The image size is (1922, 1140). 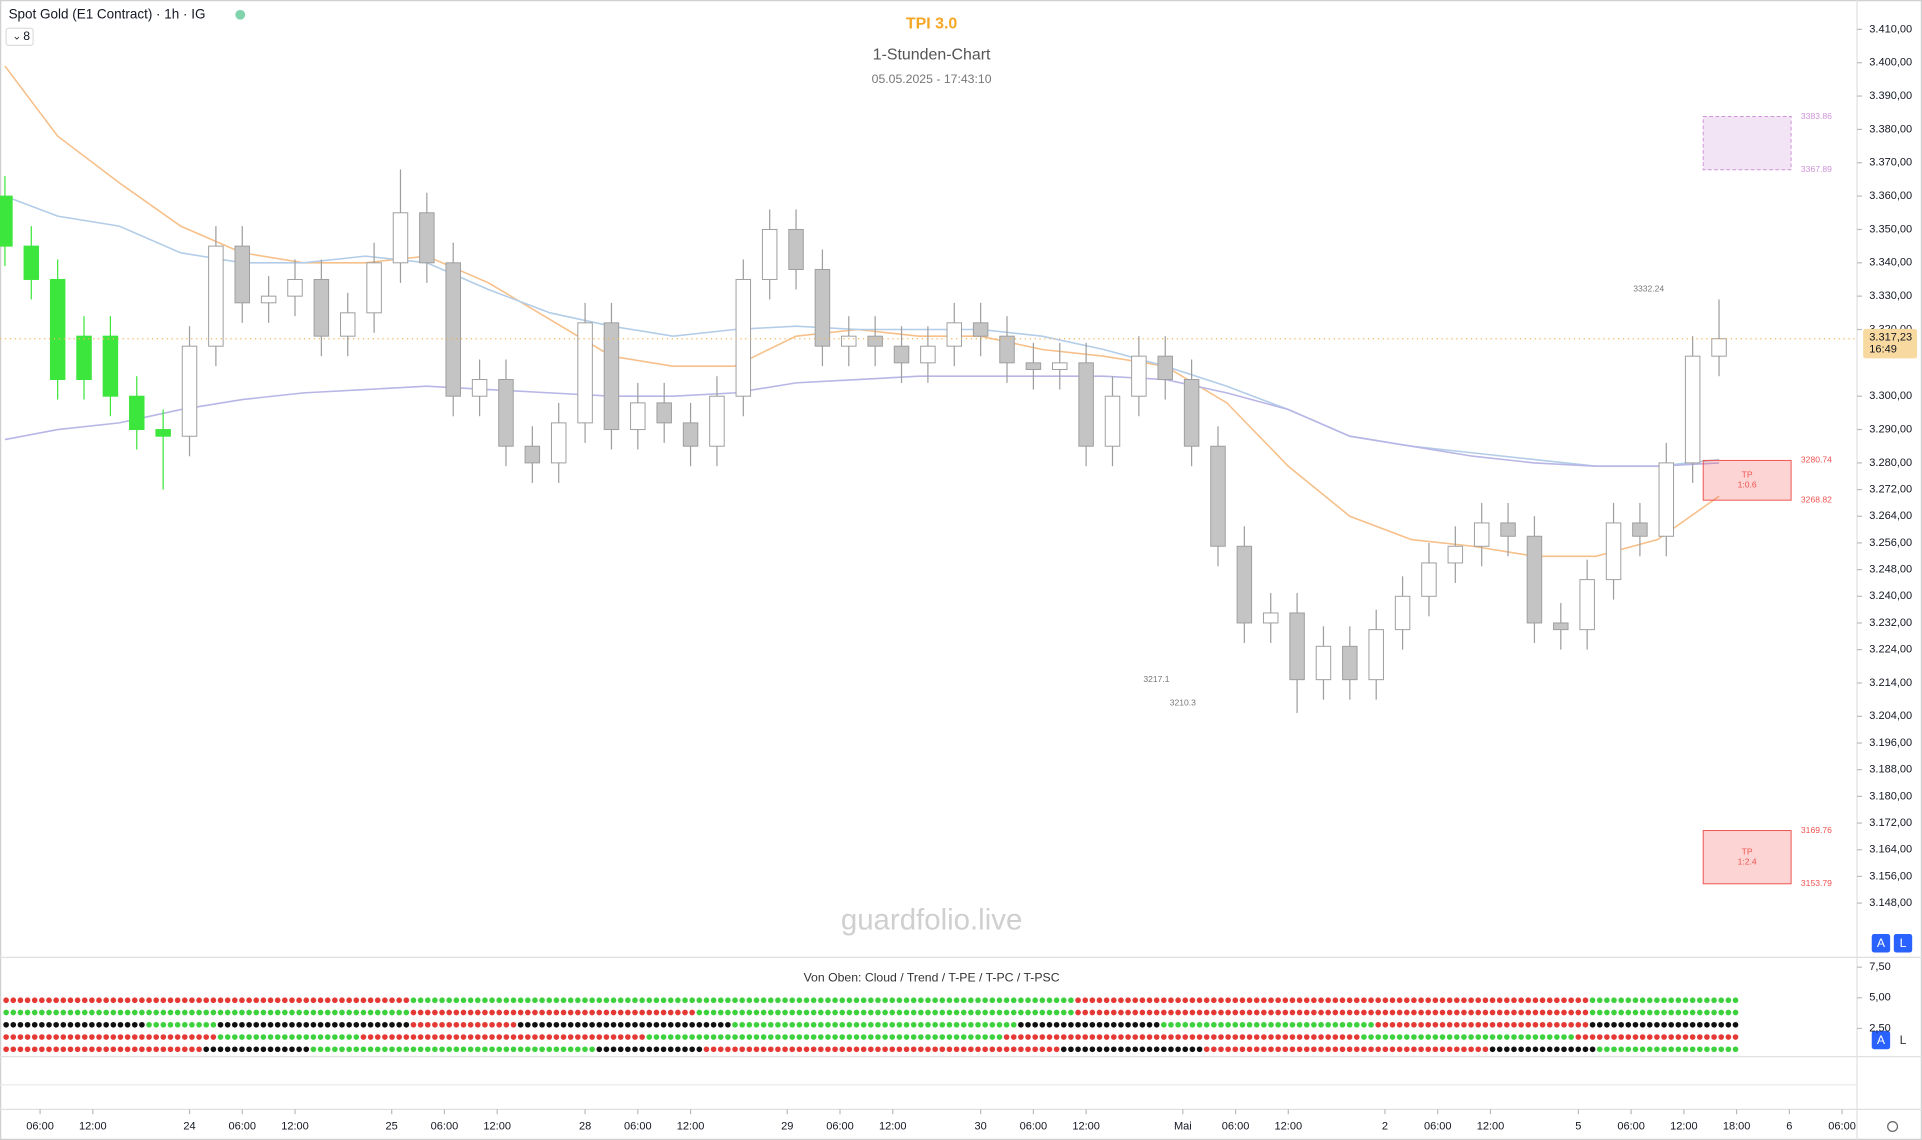 I want to click on y-tick-label: 3.156,00, so click(x=1890, y=876).